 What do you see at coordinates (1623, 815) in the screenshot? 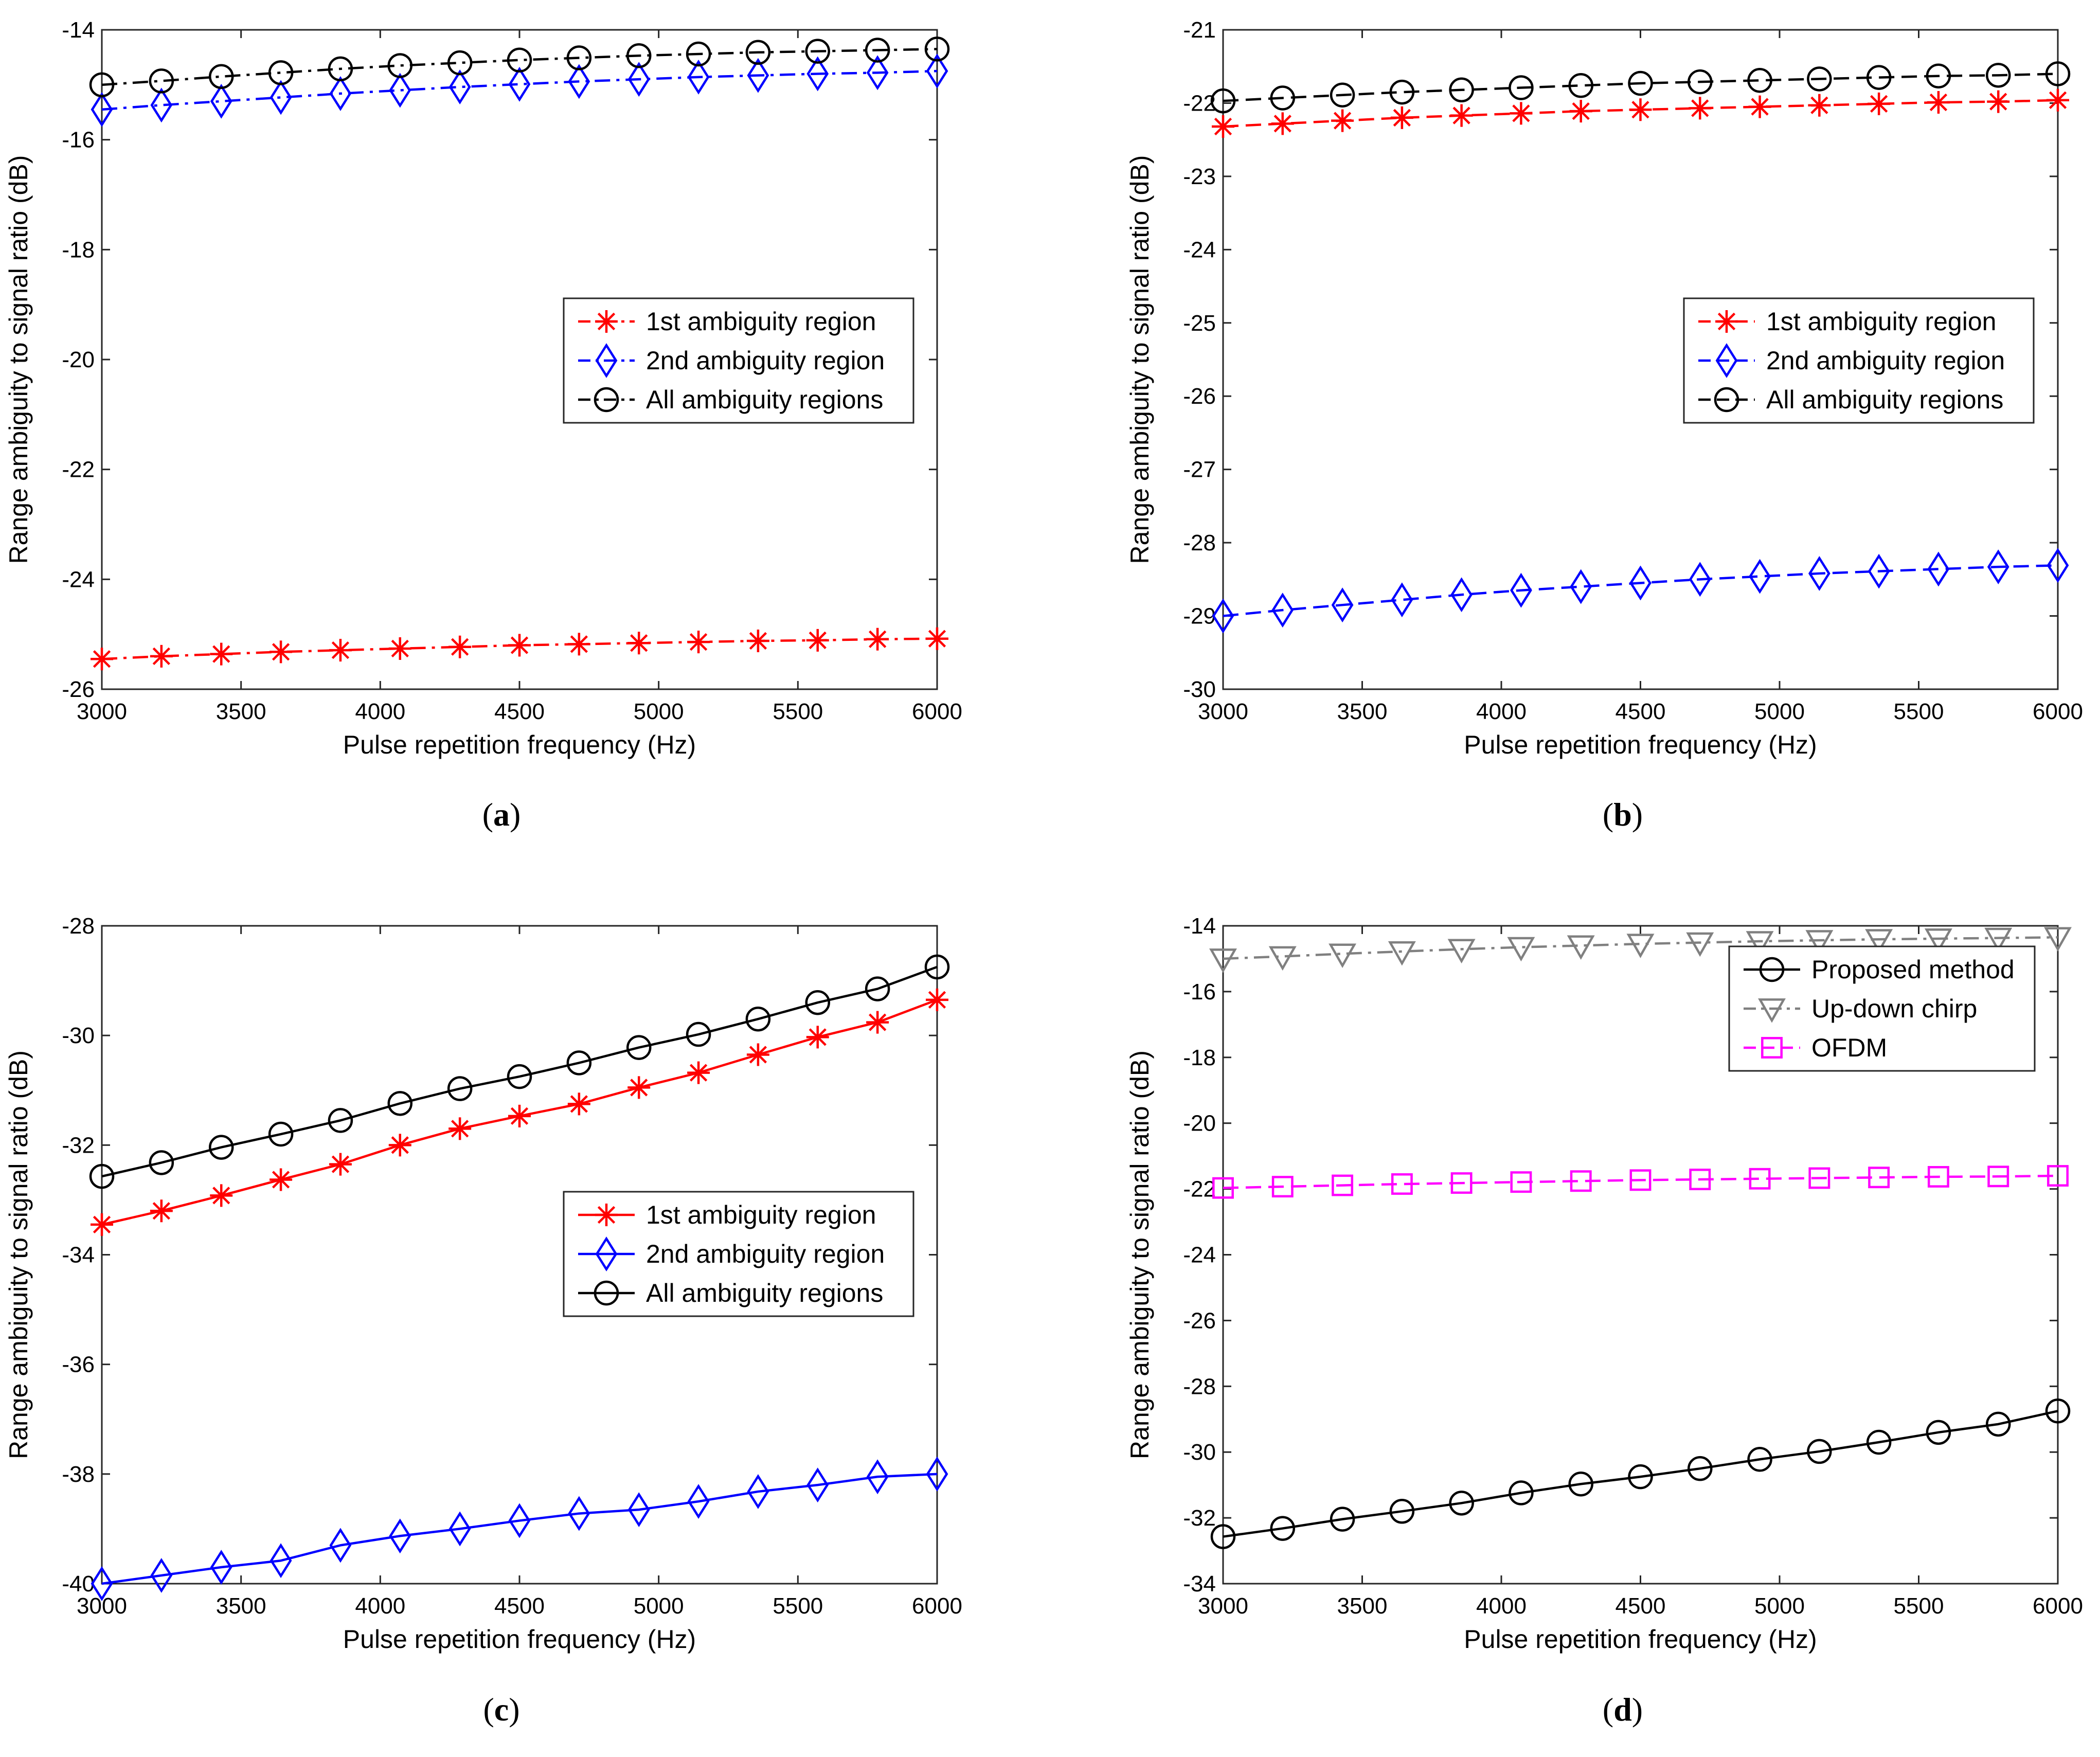
I see `caption-letter: b` at bounding box center [1623, 815].